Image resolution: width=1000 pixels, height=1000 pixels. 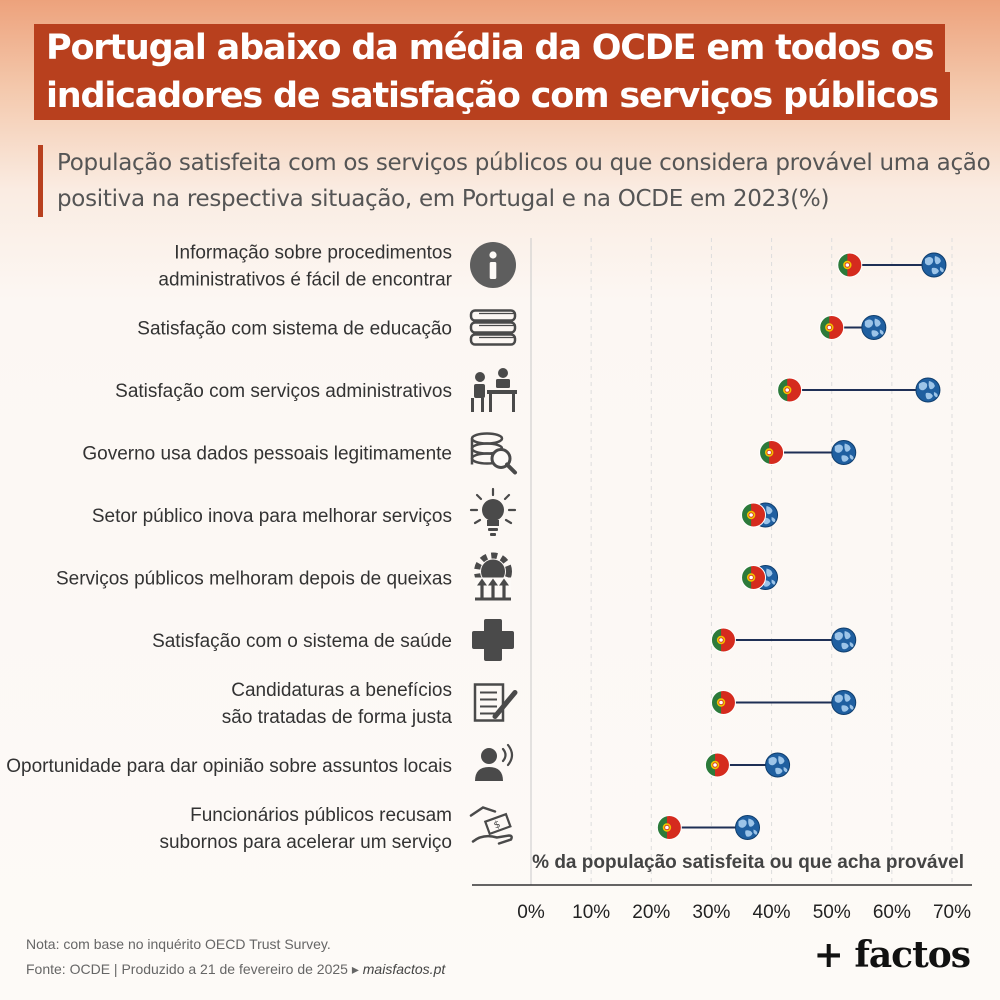 What do you see at coordinates (355, 969) in the screenshot?
I see `arrow-glyph: ▸` at bounding box center [355, 969].